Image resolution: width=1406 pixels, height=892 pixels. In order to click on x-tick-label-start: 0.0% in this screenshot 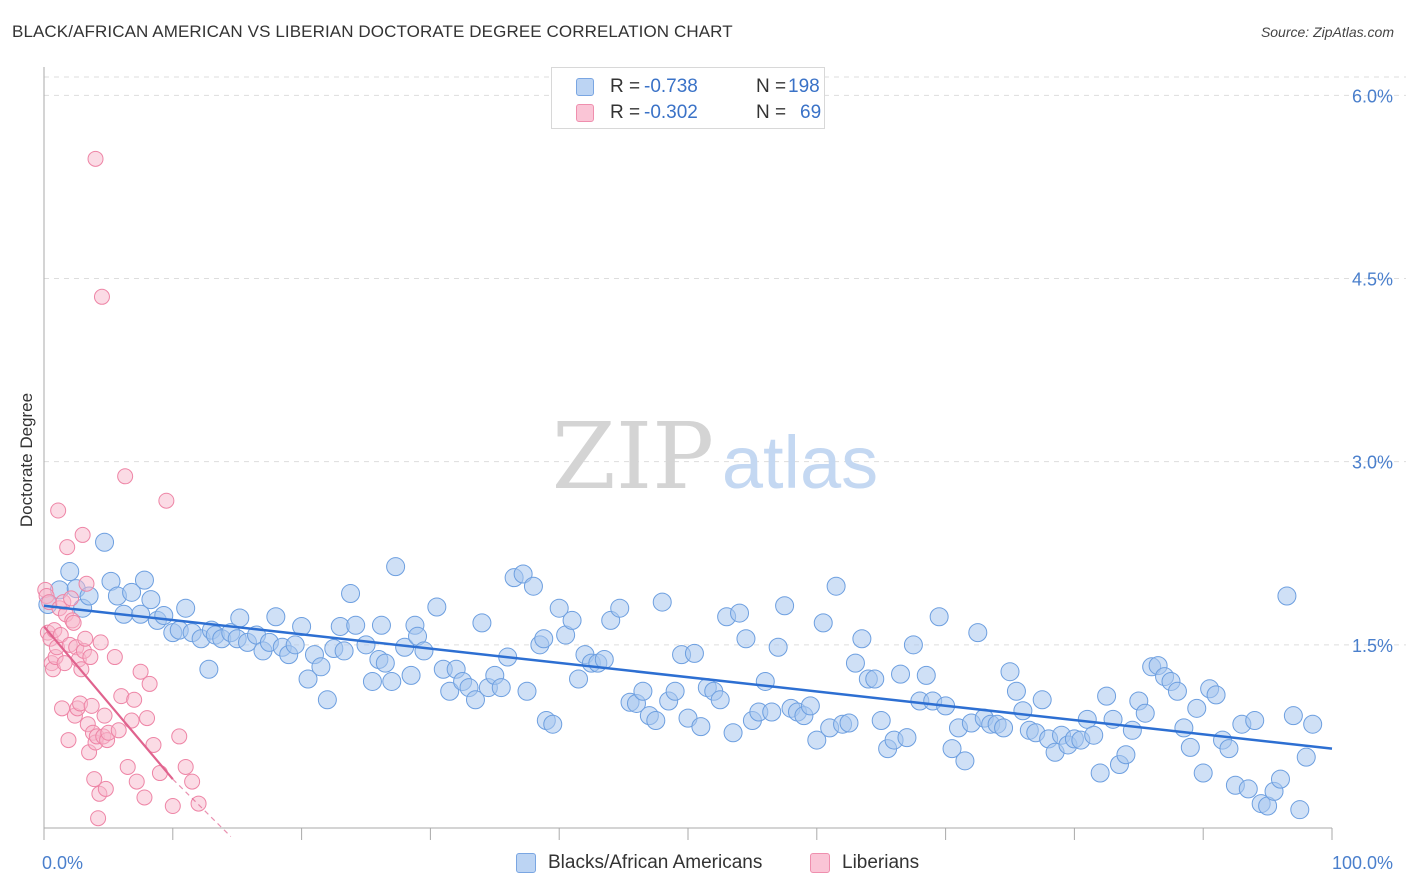, I will do `click(62, 863)`.